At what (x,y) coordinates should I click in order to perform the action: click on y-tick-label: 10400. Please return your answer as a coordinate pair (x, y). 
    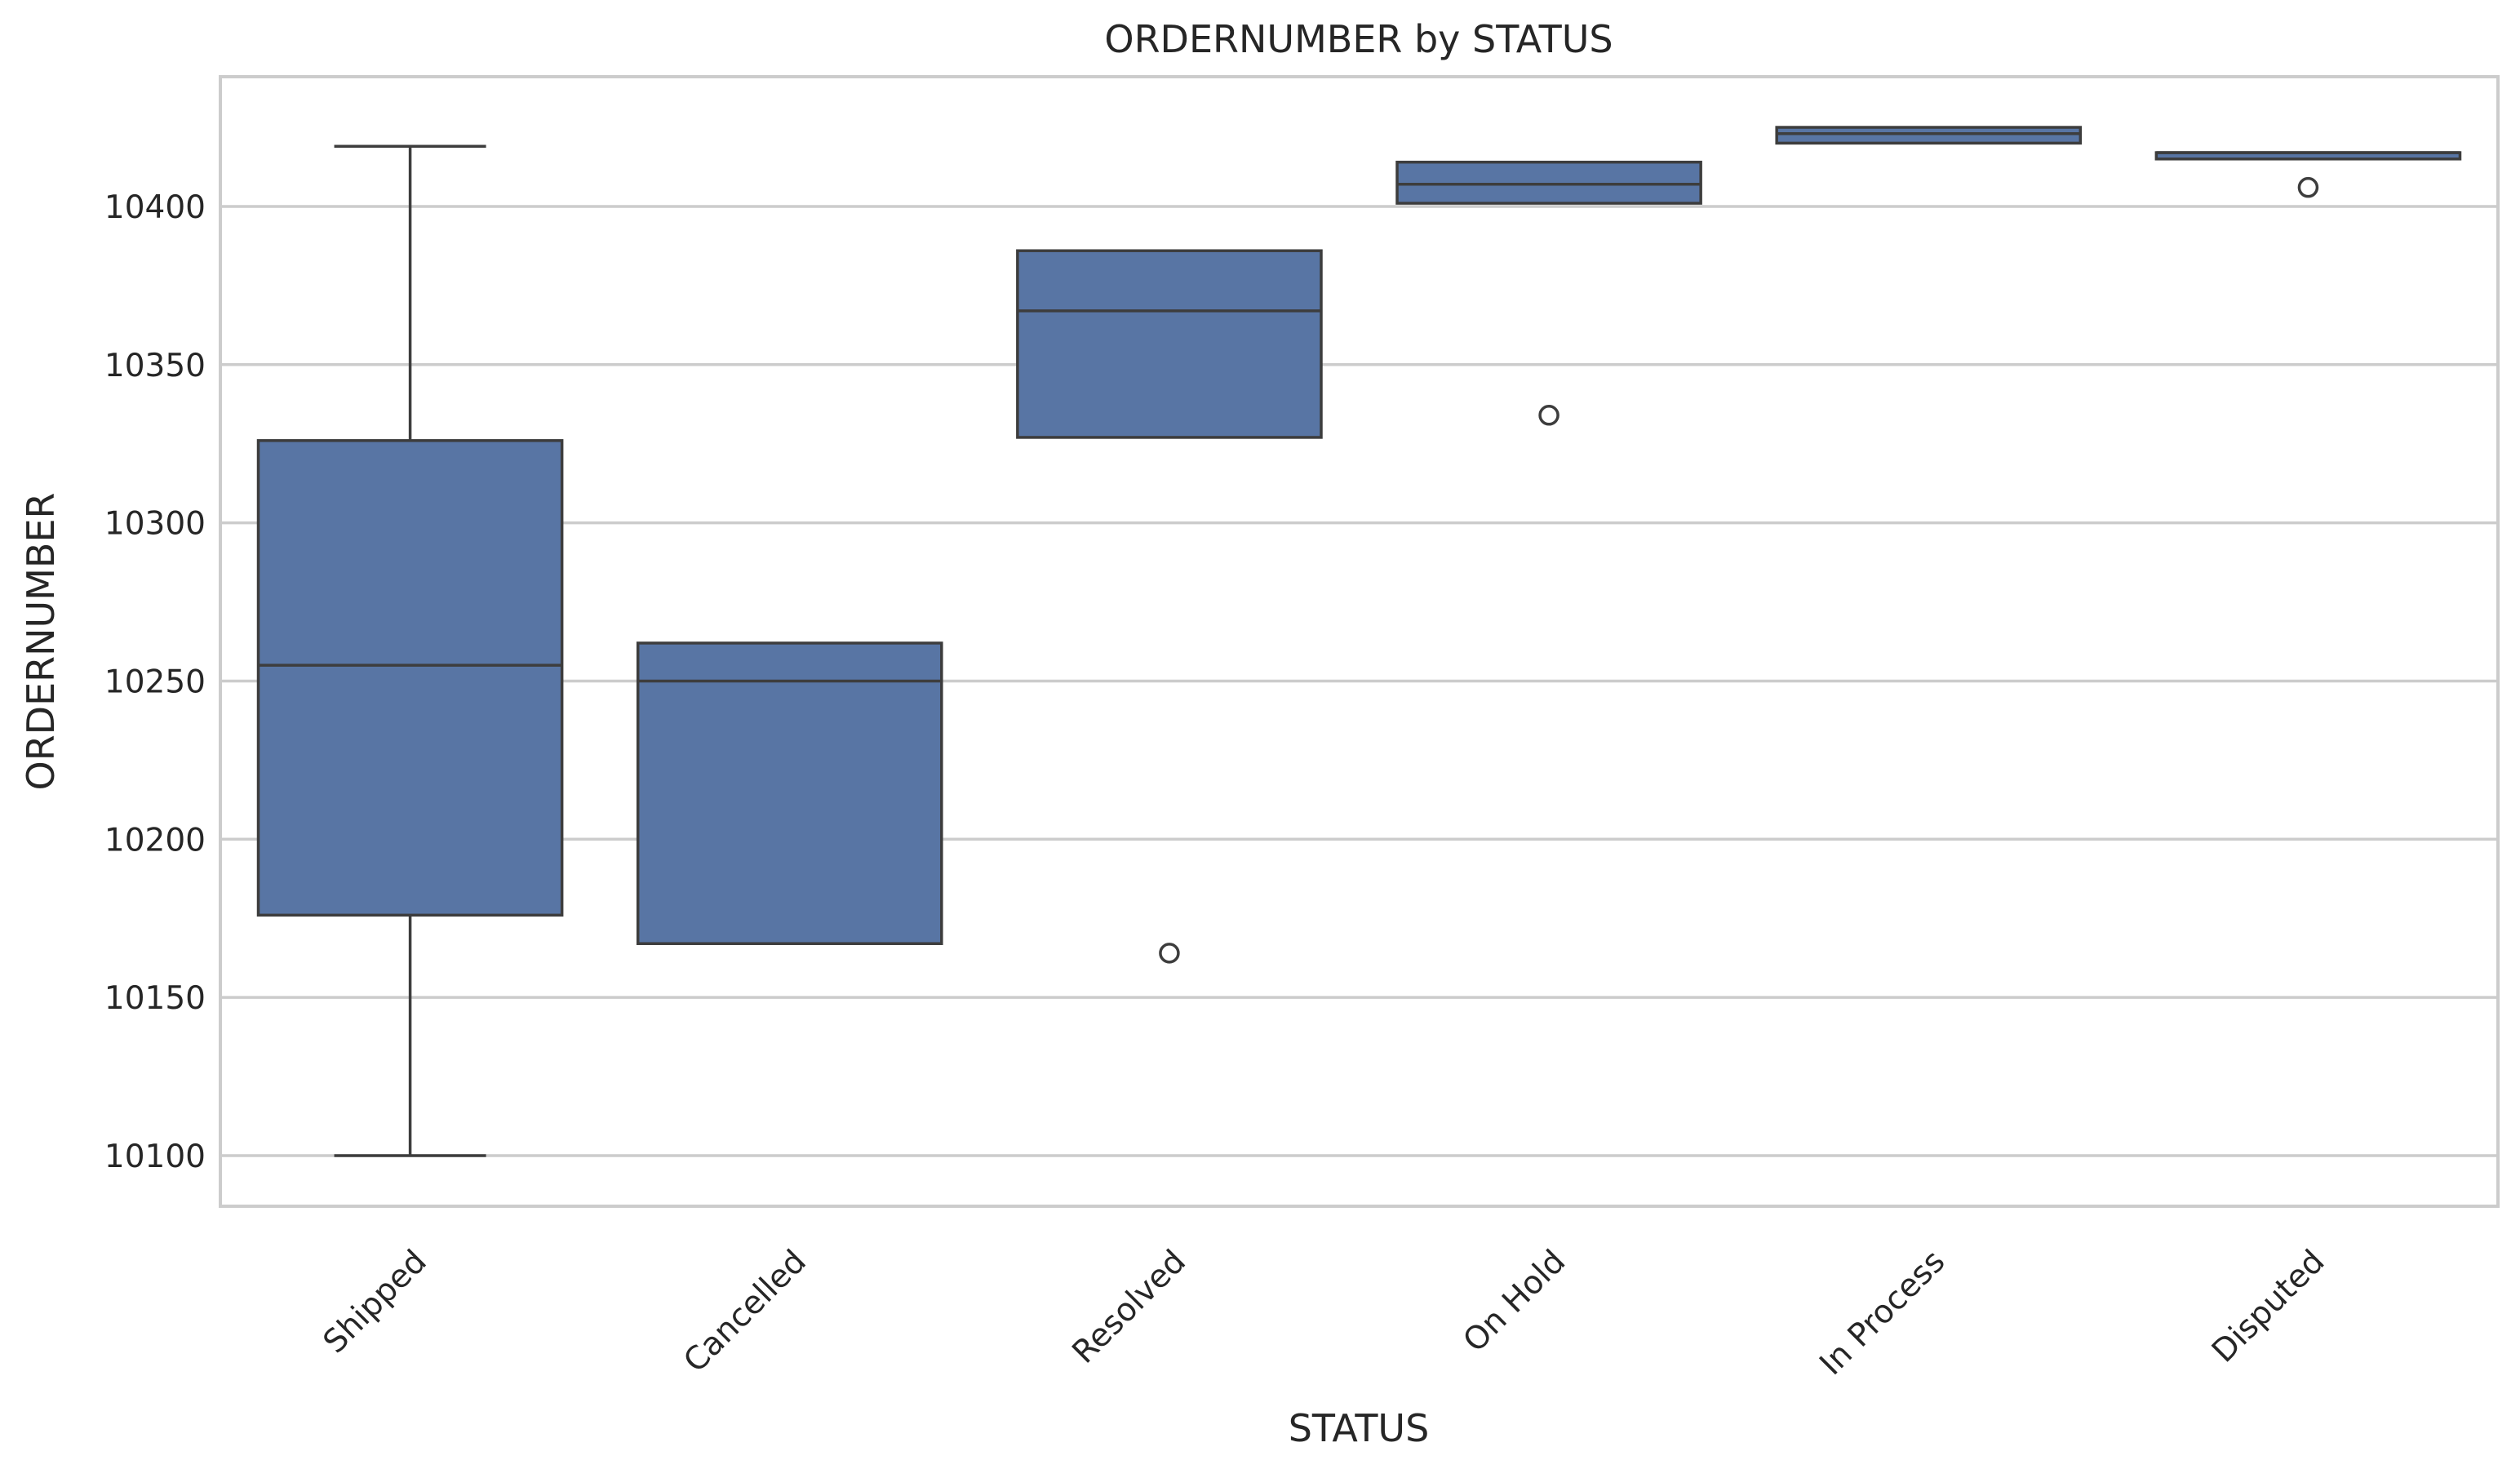
    Looking at the image, I should click on (155, 208).